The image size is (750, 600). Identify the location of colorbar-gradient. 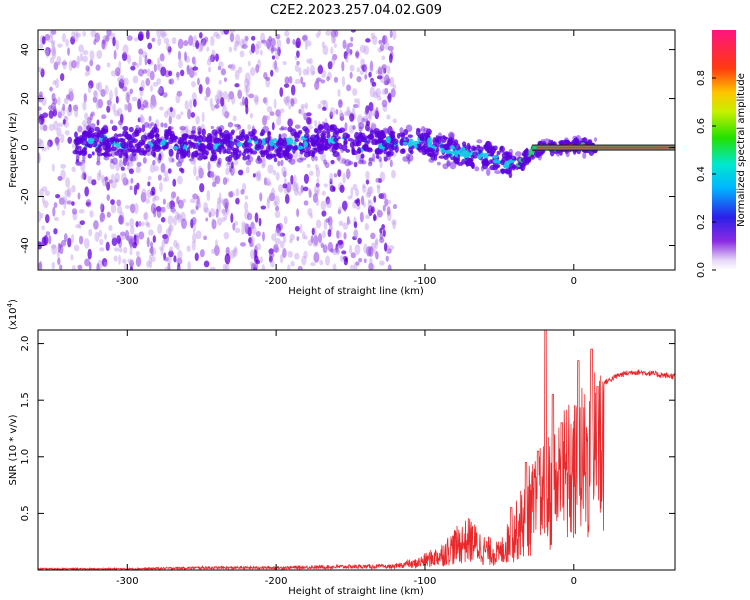
(724, 150).